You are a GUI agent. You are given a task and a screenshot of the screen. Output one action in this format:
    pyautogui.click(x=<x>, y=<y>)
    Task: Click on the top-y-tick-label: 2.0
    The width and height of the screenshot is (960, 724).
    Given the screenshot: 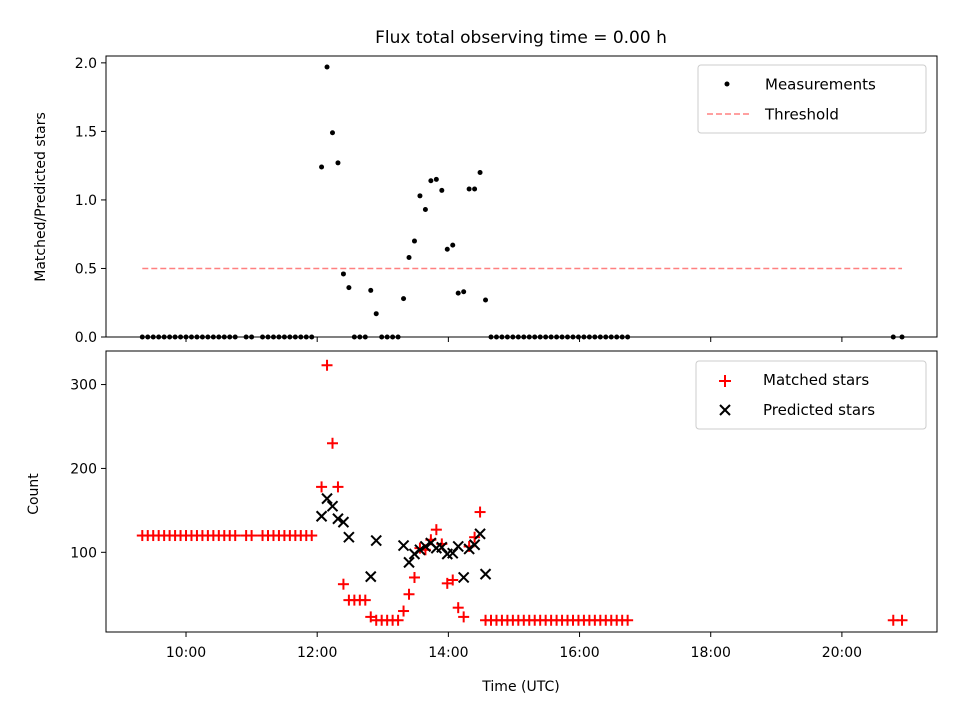 What is the action you would take?
    pyautogui.click(x=86, y=64)
    